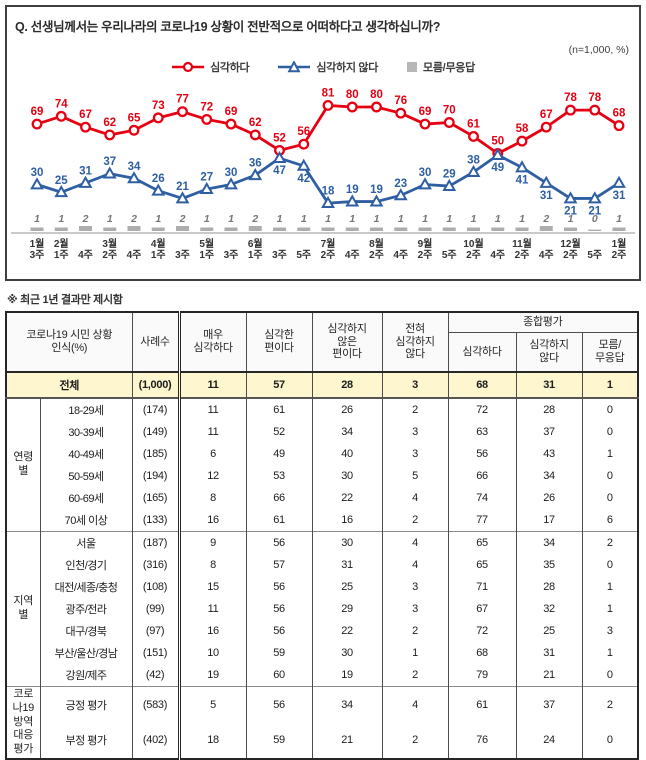  What do you see at coordinates (206, 107) in the screenshot?
I see `svg-text: 72` at bounding box center [206, 107].